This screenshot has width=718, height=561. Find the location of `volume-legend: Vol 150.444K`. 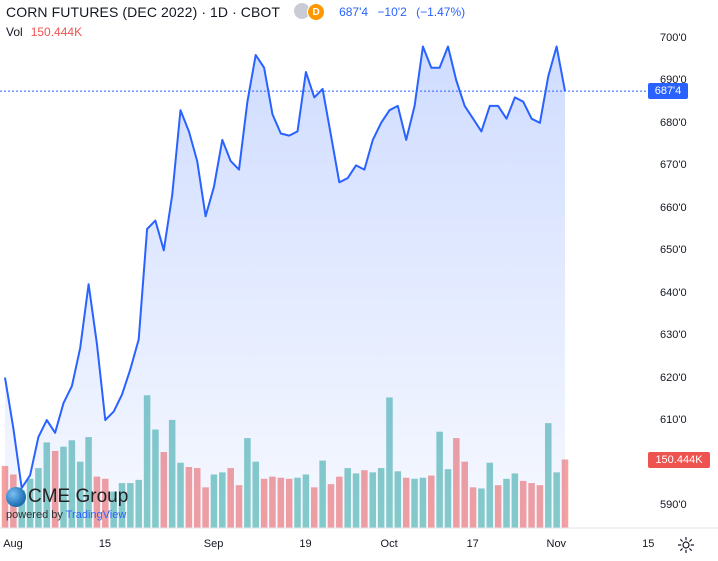

volume-legend: Vol 150.444K is located at coordinates (44, 32).